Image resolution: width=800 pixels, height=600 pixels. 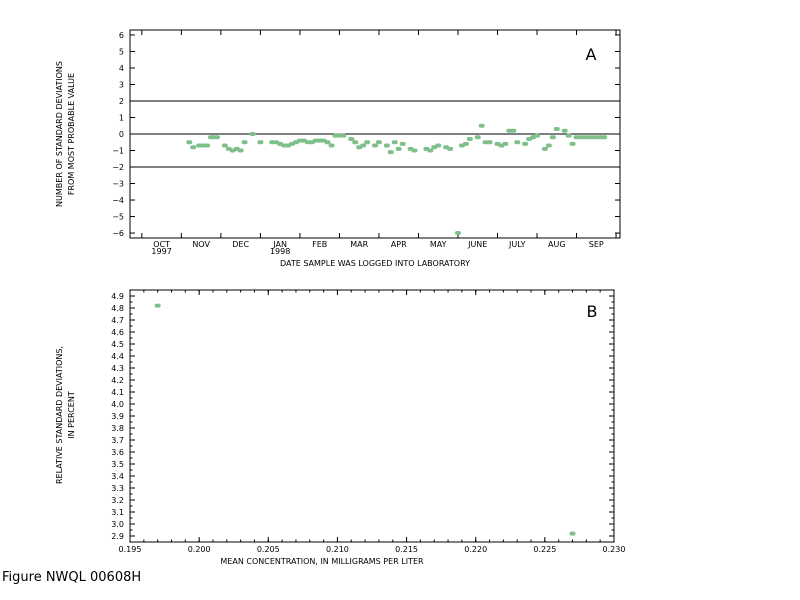 What do you see at coordinates (117, 428) in the screenshot?
I see `y-tick-label-b: 3.8` at bounding box center [117, 428].